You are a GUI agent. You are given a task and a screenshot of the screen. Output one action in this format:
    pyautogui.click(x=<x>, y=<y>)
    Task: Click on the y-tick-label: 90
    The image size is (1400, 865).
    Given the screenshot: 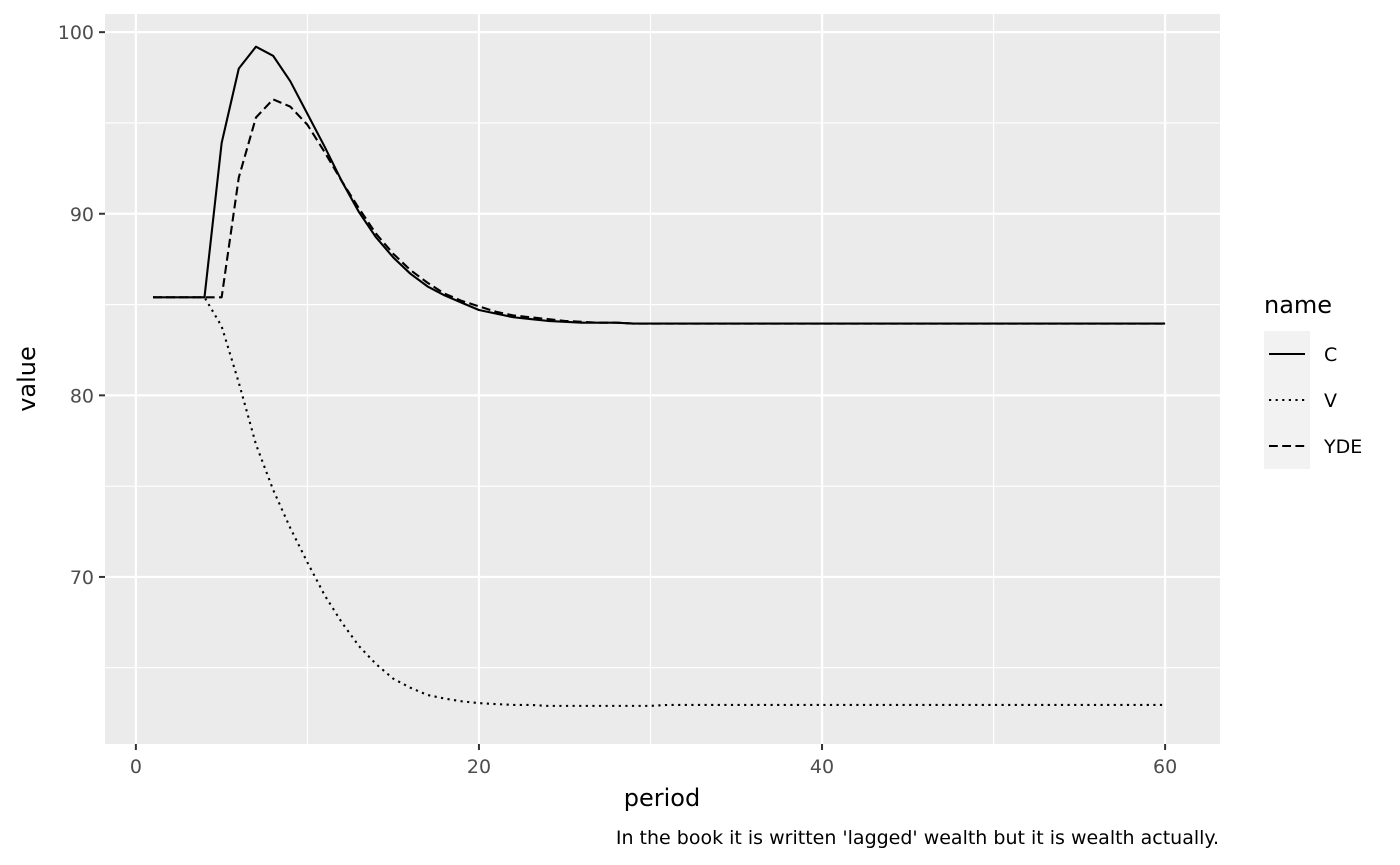 What is the action you would take?
    pyautogui.click(x=82, y=215)
    